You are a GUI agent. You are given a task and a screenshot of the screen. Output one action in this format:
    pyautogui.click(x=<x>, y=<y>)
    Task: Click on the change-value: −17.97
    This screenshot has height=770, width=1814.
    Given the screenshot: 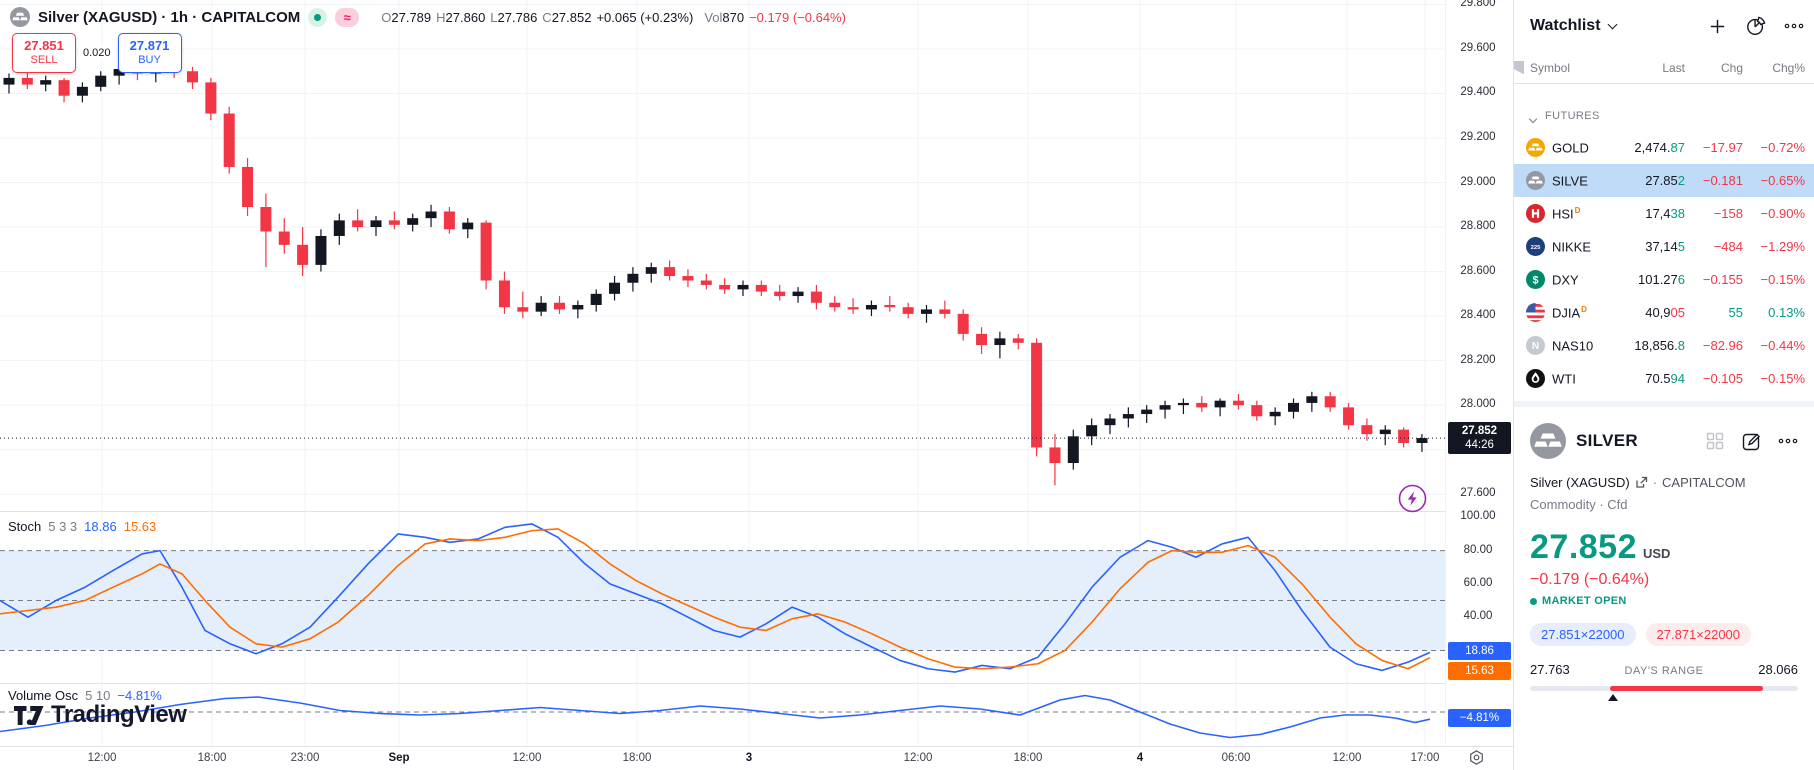 What is the action you would take?
    pyautogui.click(x=1722, y=147)
    